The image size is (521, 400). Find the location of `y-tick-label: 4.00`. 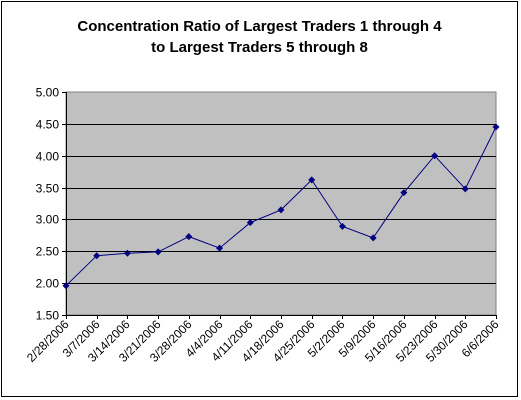

y-tick-label: 4.00 is located at coordinates (48, 157).